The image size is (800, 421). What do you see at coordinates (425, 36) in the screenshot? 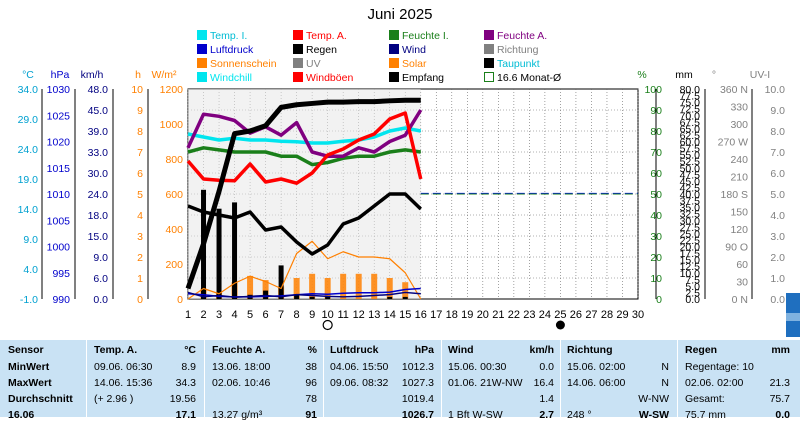
I see `legend-label: Feuchte I.` at bounding box center [425, 36].